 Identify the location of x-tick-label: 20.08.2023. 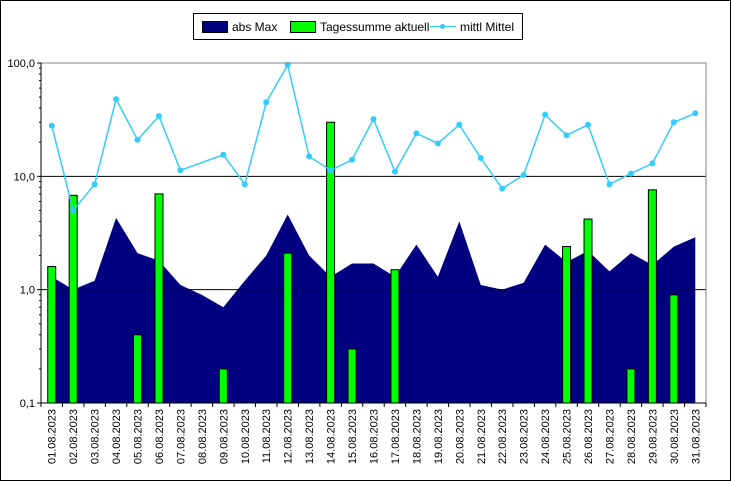
(460, 436).